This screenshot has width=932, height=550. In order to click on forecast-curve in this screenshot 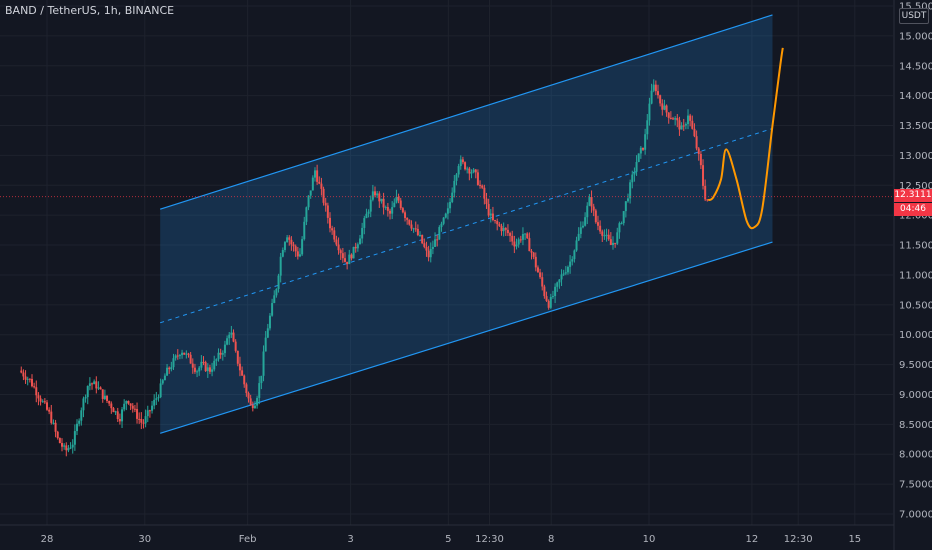, I will do `click(745, 138)`.